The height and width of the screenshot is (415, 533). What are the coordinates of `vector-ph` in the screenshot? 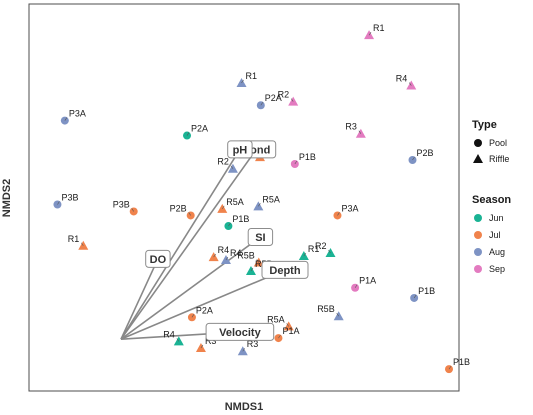 It's located at (180, 244).